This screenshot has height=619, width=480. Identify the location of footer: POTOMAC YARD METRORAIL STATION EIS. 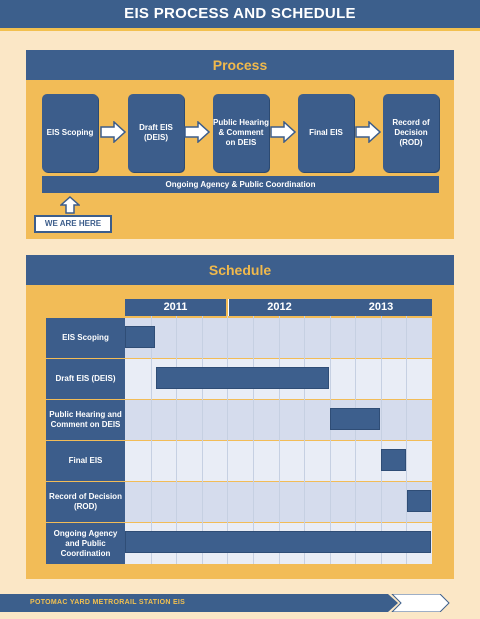
(240, 603).